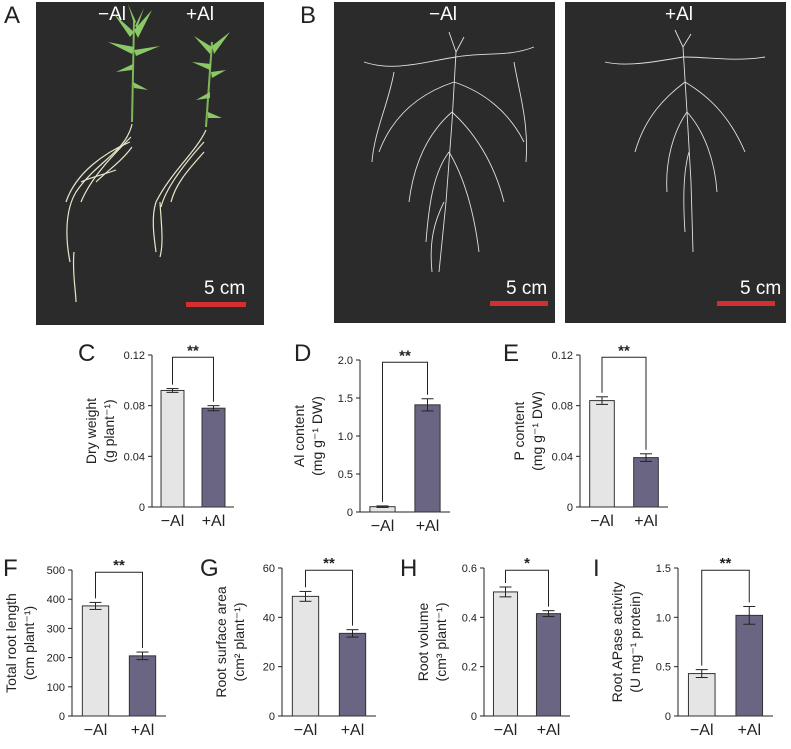  Describe the element at coordinates (596, 568) in the screenshot. I see `panel-letter-i: I` at that location.